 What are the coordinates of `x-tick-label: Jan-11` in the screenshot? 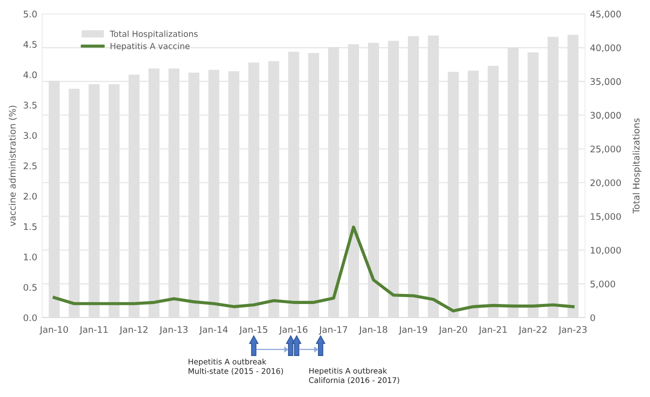 It's located at (93, 330).